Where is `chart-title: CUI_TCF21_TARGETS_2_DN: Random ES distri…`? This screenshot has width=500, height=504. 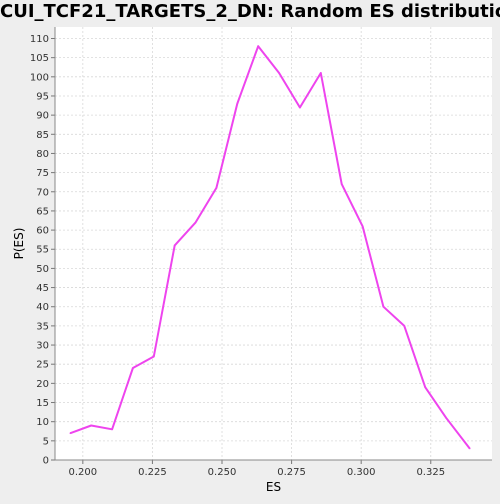
chart-title: CUI_TCF21_TARGETS_2_DN: Random ES distri… is located at coordinates (250, 11).